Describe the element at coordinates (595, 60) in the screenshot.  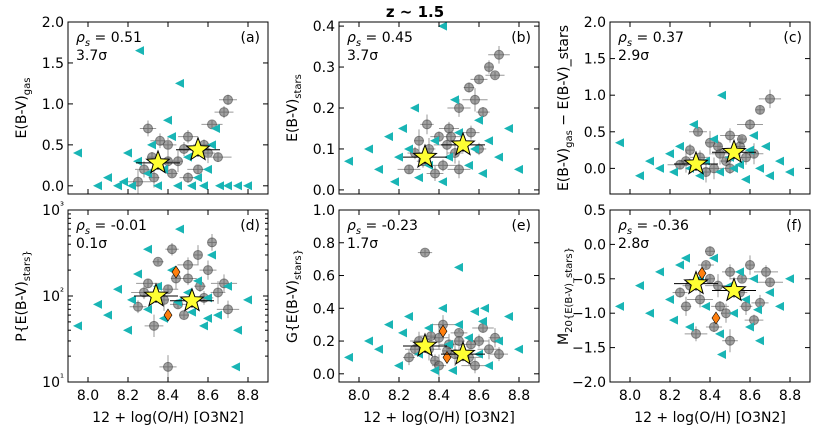
I see `y-tick-label: 1.5` at that location.